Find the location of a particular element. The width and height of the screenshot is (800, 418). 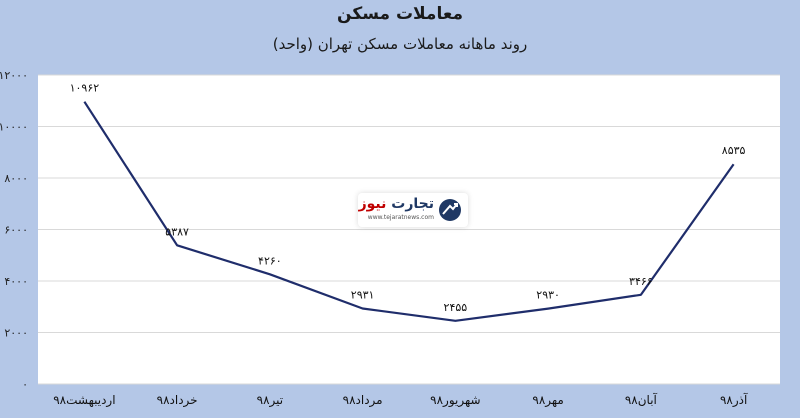

x-tick-label: شهریور۹۸ is located at coordinates (455, 400).